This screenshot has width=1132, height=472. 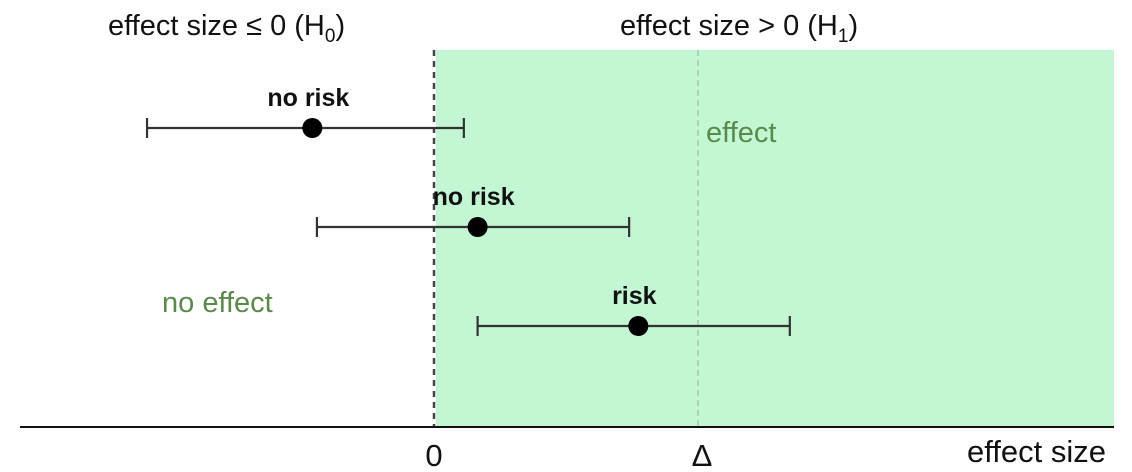 I want to click on ci-1-label: no risk, so click(x=308, y=98).